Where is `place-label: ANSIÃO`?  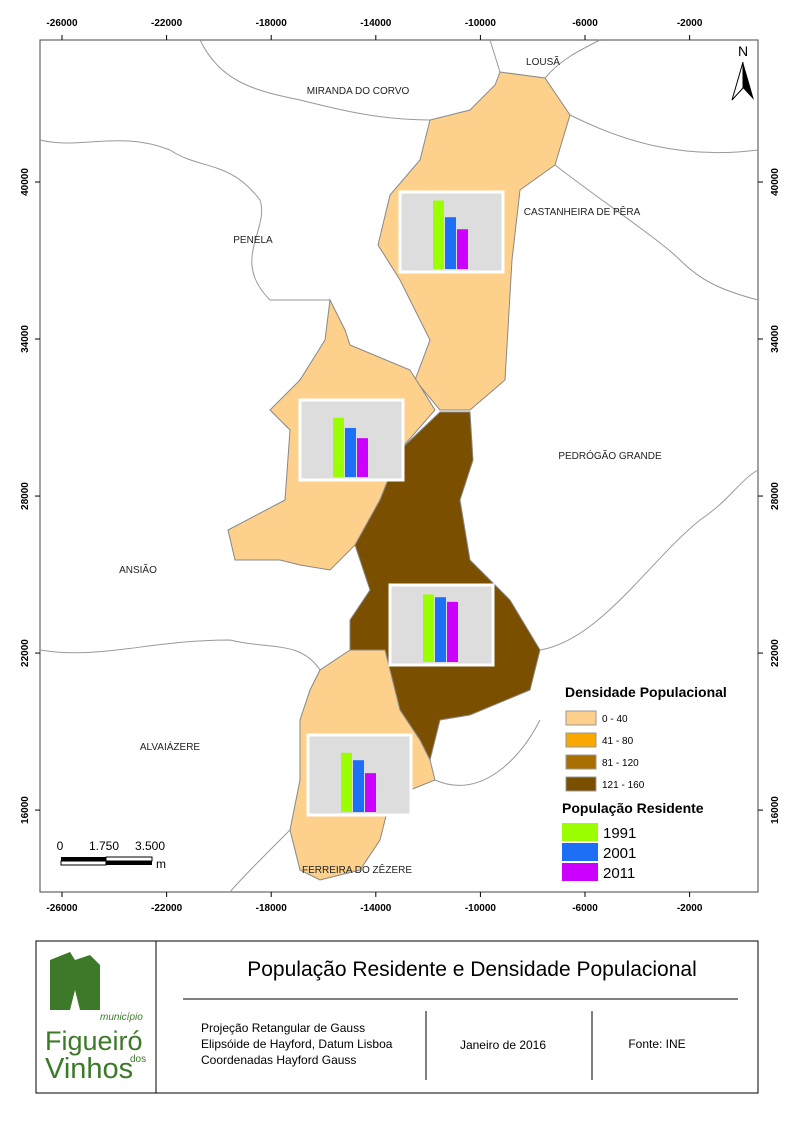
place-label: ANSIÃO is located at coordinates (138, 569).